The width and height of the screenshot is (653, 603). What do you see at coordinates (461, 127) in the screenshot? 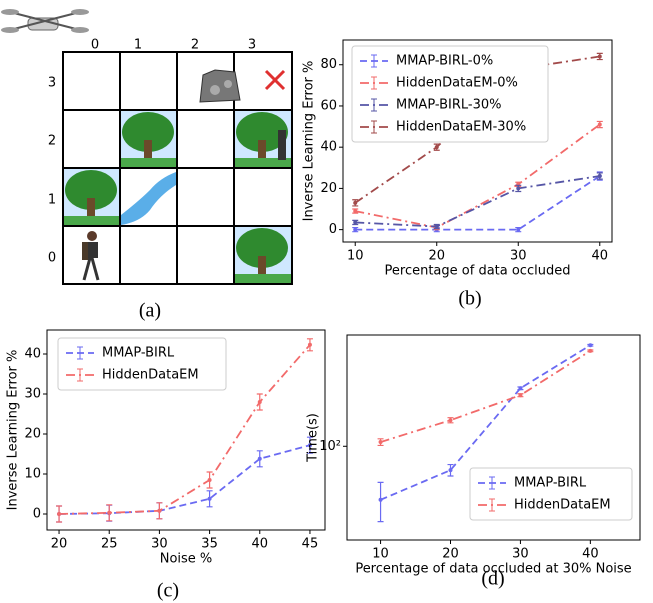
I see `legend-label: HiddenDataEM-30%` at bounding box center [461, 127].